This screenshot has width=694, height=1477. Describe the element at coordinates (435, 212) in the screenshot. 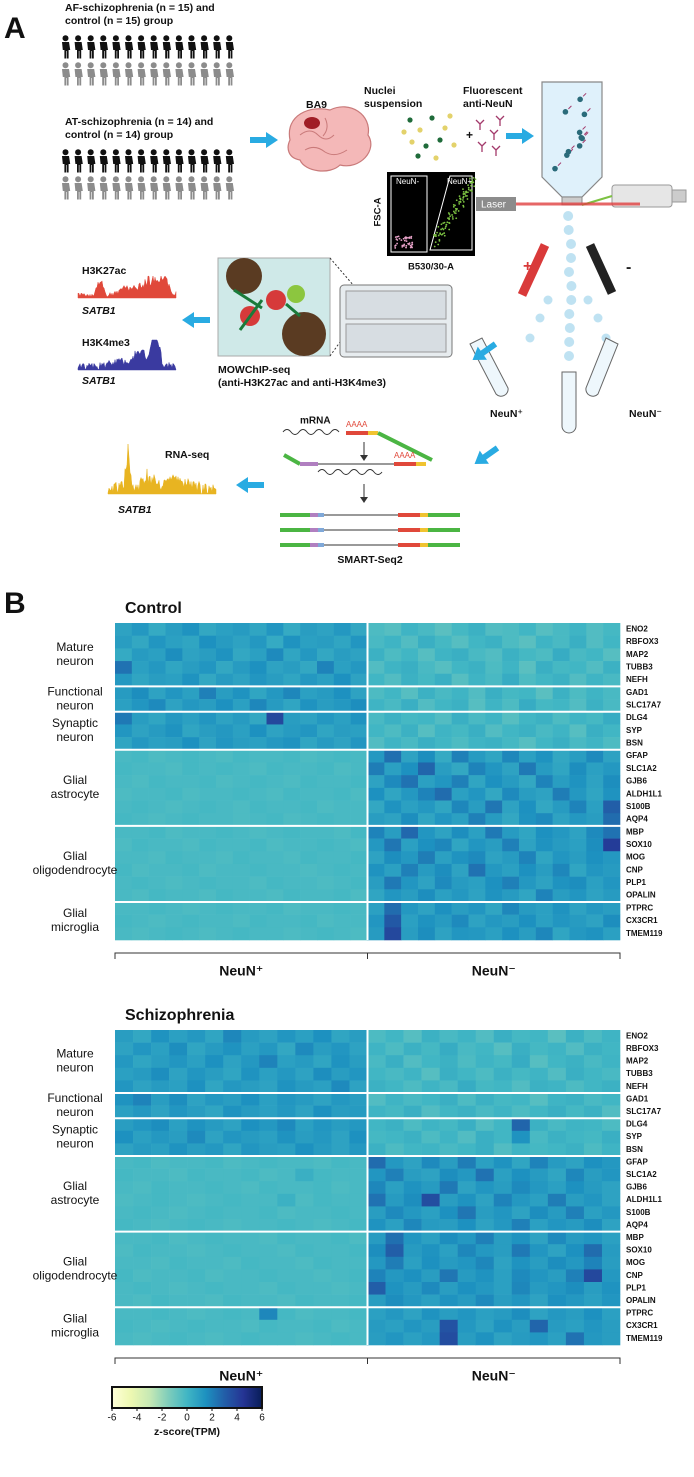

I see `facs-dots` at that location.